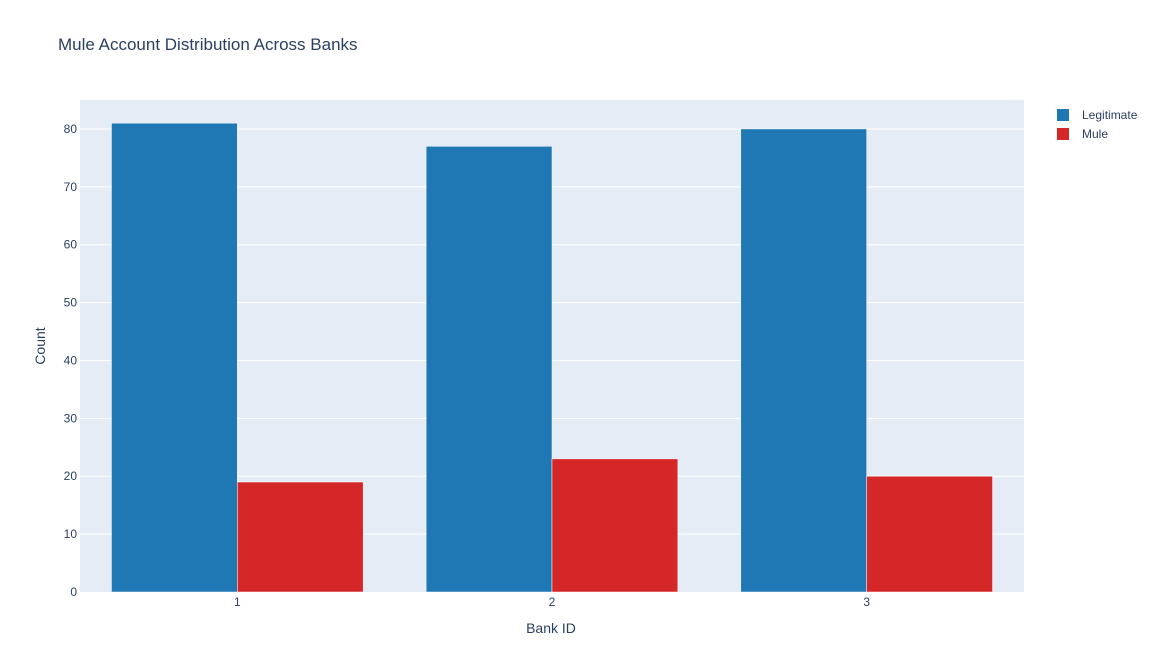 This screenshot has height=672, width=1164. What do you see at coordinates (1097, 124) in the screenshot?
I see `legend: Legitimate Mule` at bounding box center [1097, 124].